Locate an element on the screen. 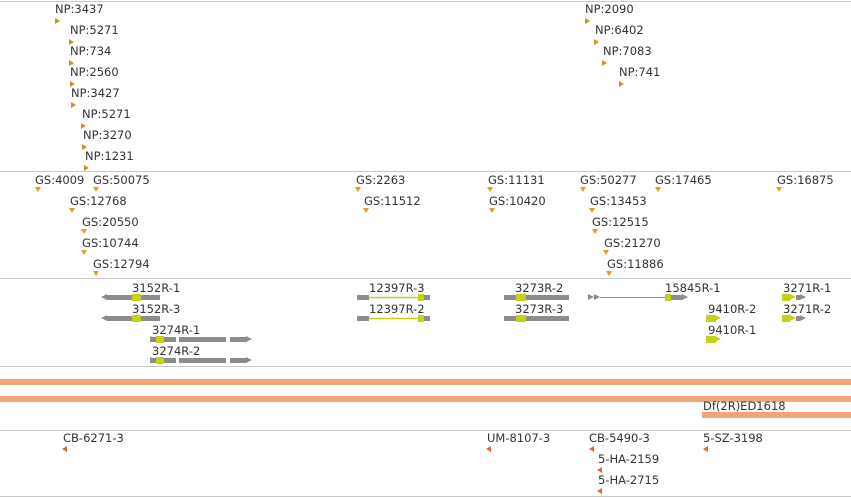 The width and height of the screenshot is (851, 497). gs-insertion-label: GS:10420 is located at coordinates (517, 201).